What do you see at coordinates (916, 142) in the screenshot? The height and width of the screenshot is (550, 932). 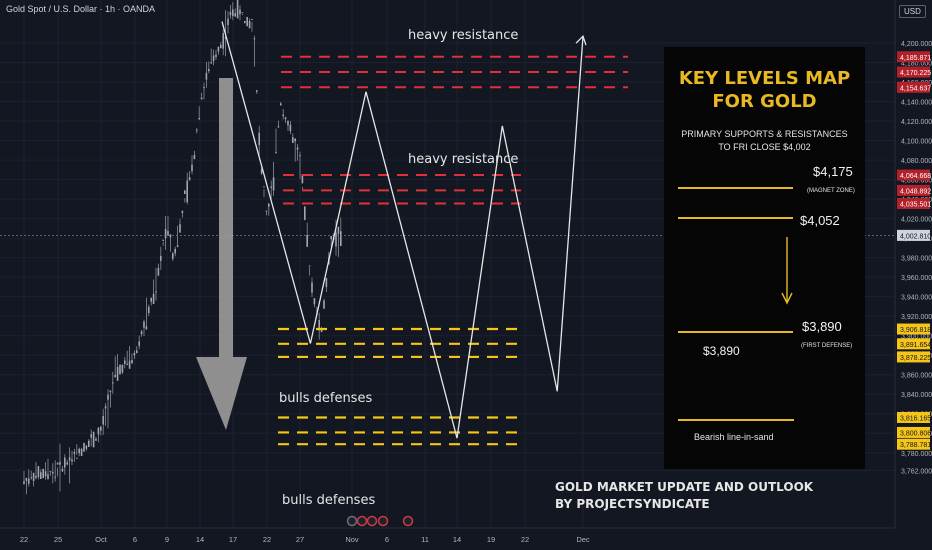 I see `price-tick-label: 4,100.000` at bounding box center [916, 142].